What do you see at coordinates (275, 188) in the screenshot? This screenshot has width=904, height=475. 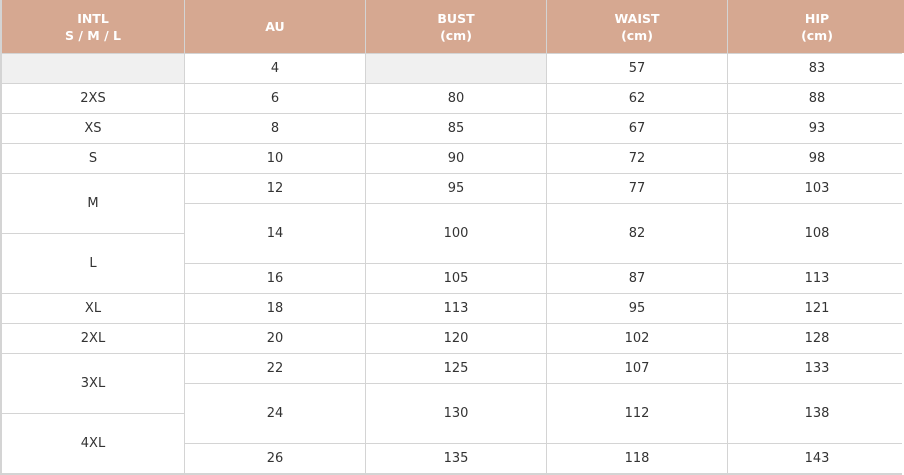 I see `au-size-cell: 12` at bounding box center [275, 188].